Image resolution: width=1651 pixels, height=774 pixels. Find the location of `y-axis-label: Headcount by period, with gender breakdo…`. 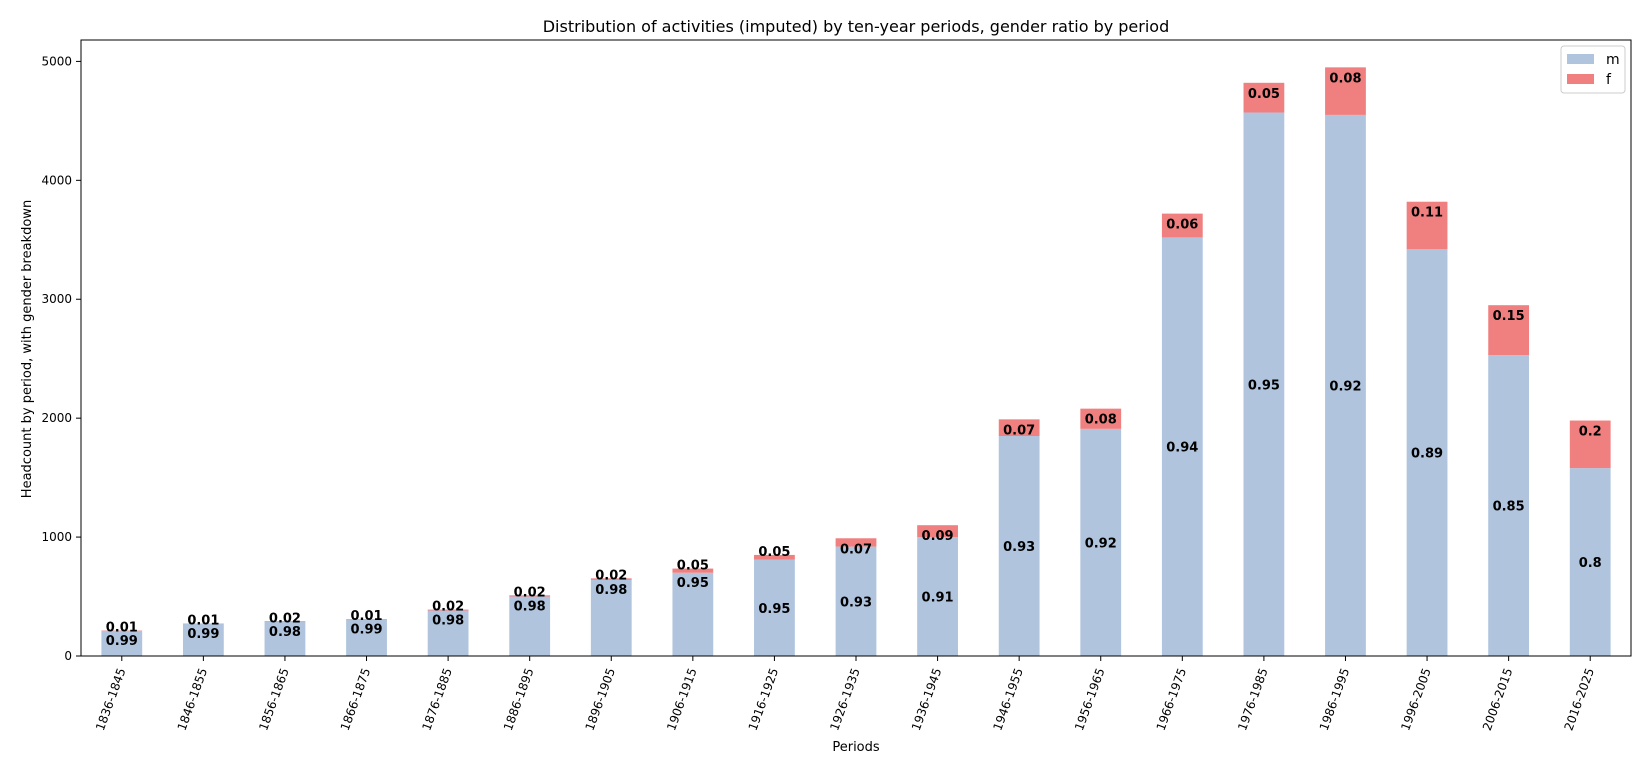

y-axis-label: Headcount by period, with gender breakdo… is located at coordinates (27, 349).